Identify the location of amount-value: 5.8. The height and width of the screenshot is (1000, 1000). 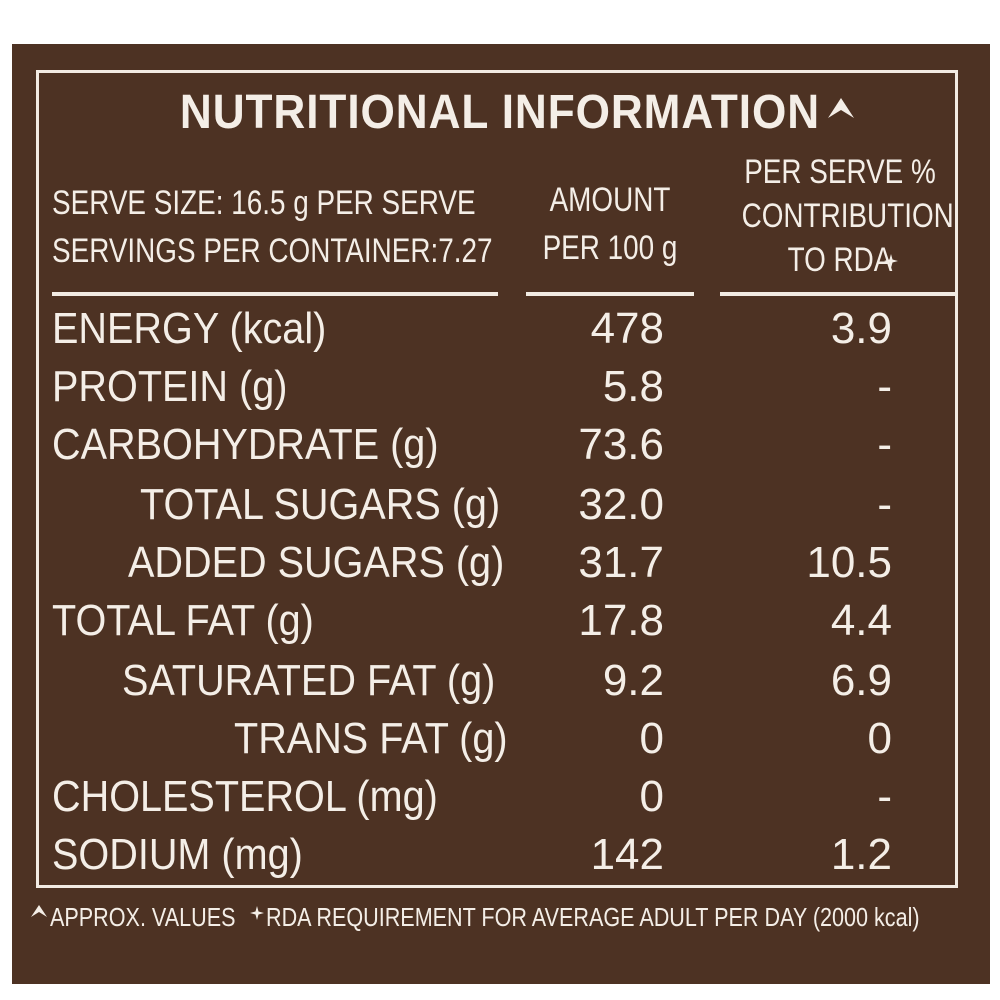
(633, 386).